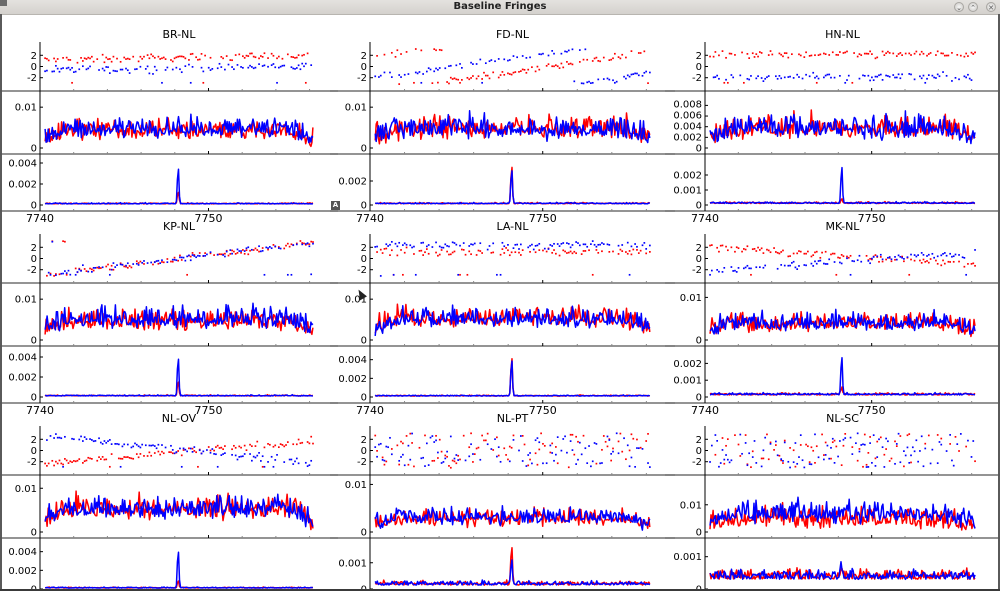  Describe the element at coordinates (335, 205) in the screenshot. I see `annotation-icon: A` at that location.